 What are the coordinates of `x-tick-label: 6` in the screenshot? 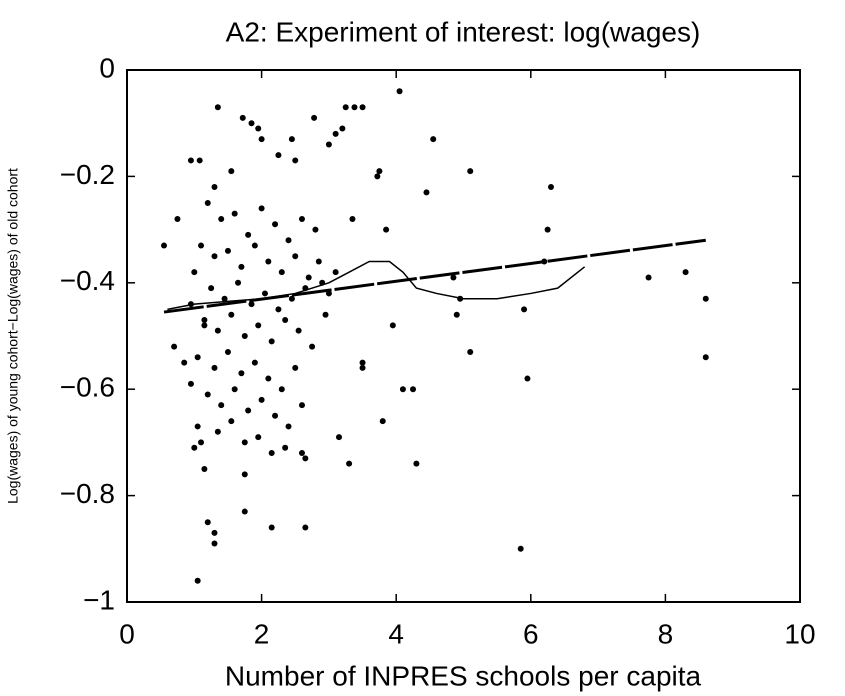 It's located at (531, 633).